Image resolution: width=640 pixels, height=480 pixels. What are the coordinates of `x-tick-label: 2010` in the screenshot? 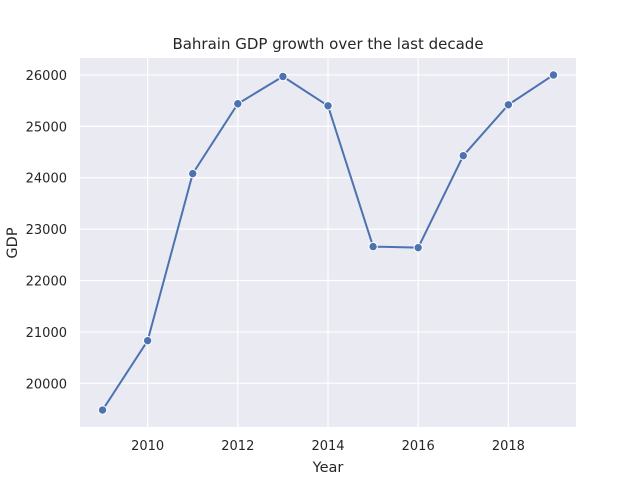 It's located at (147, 446).